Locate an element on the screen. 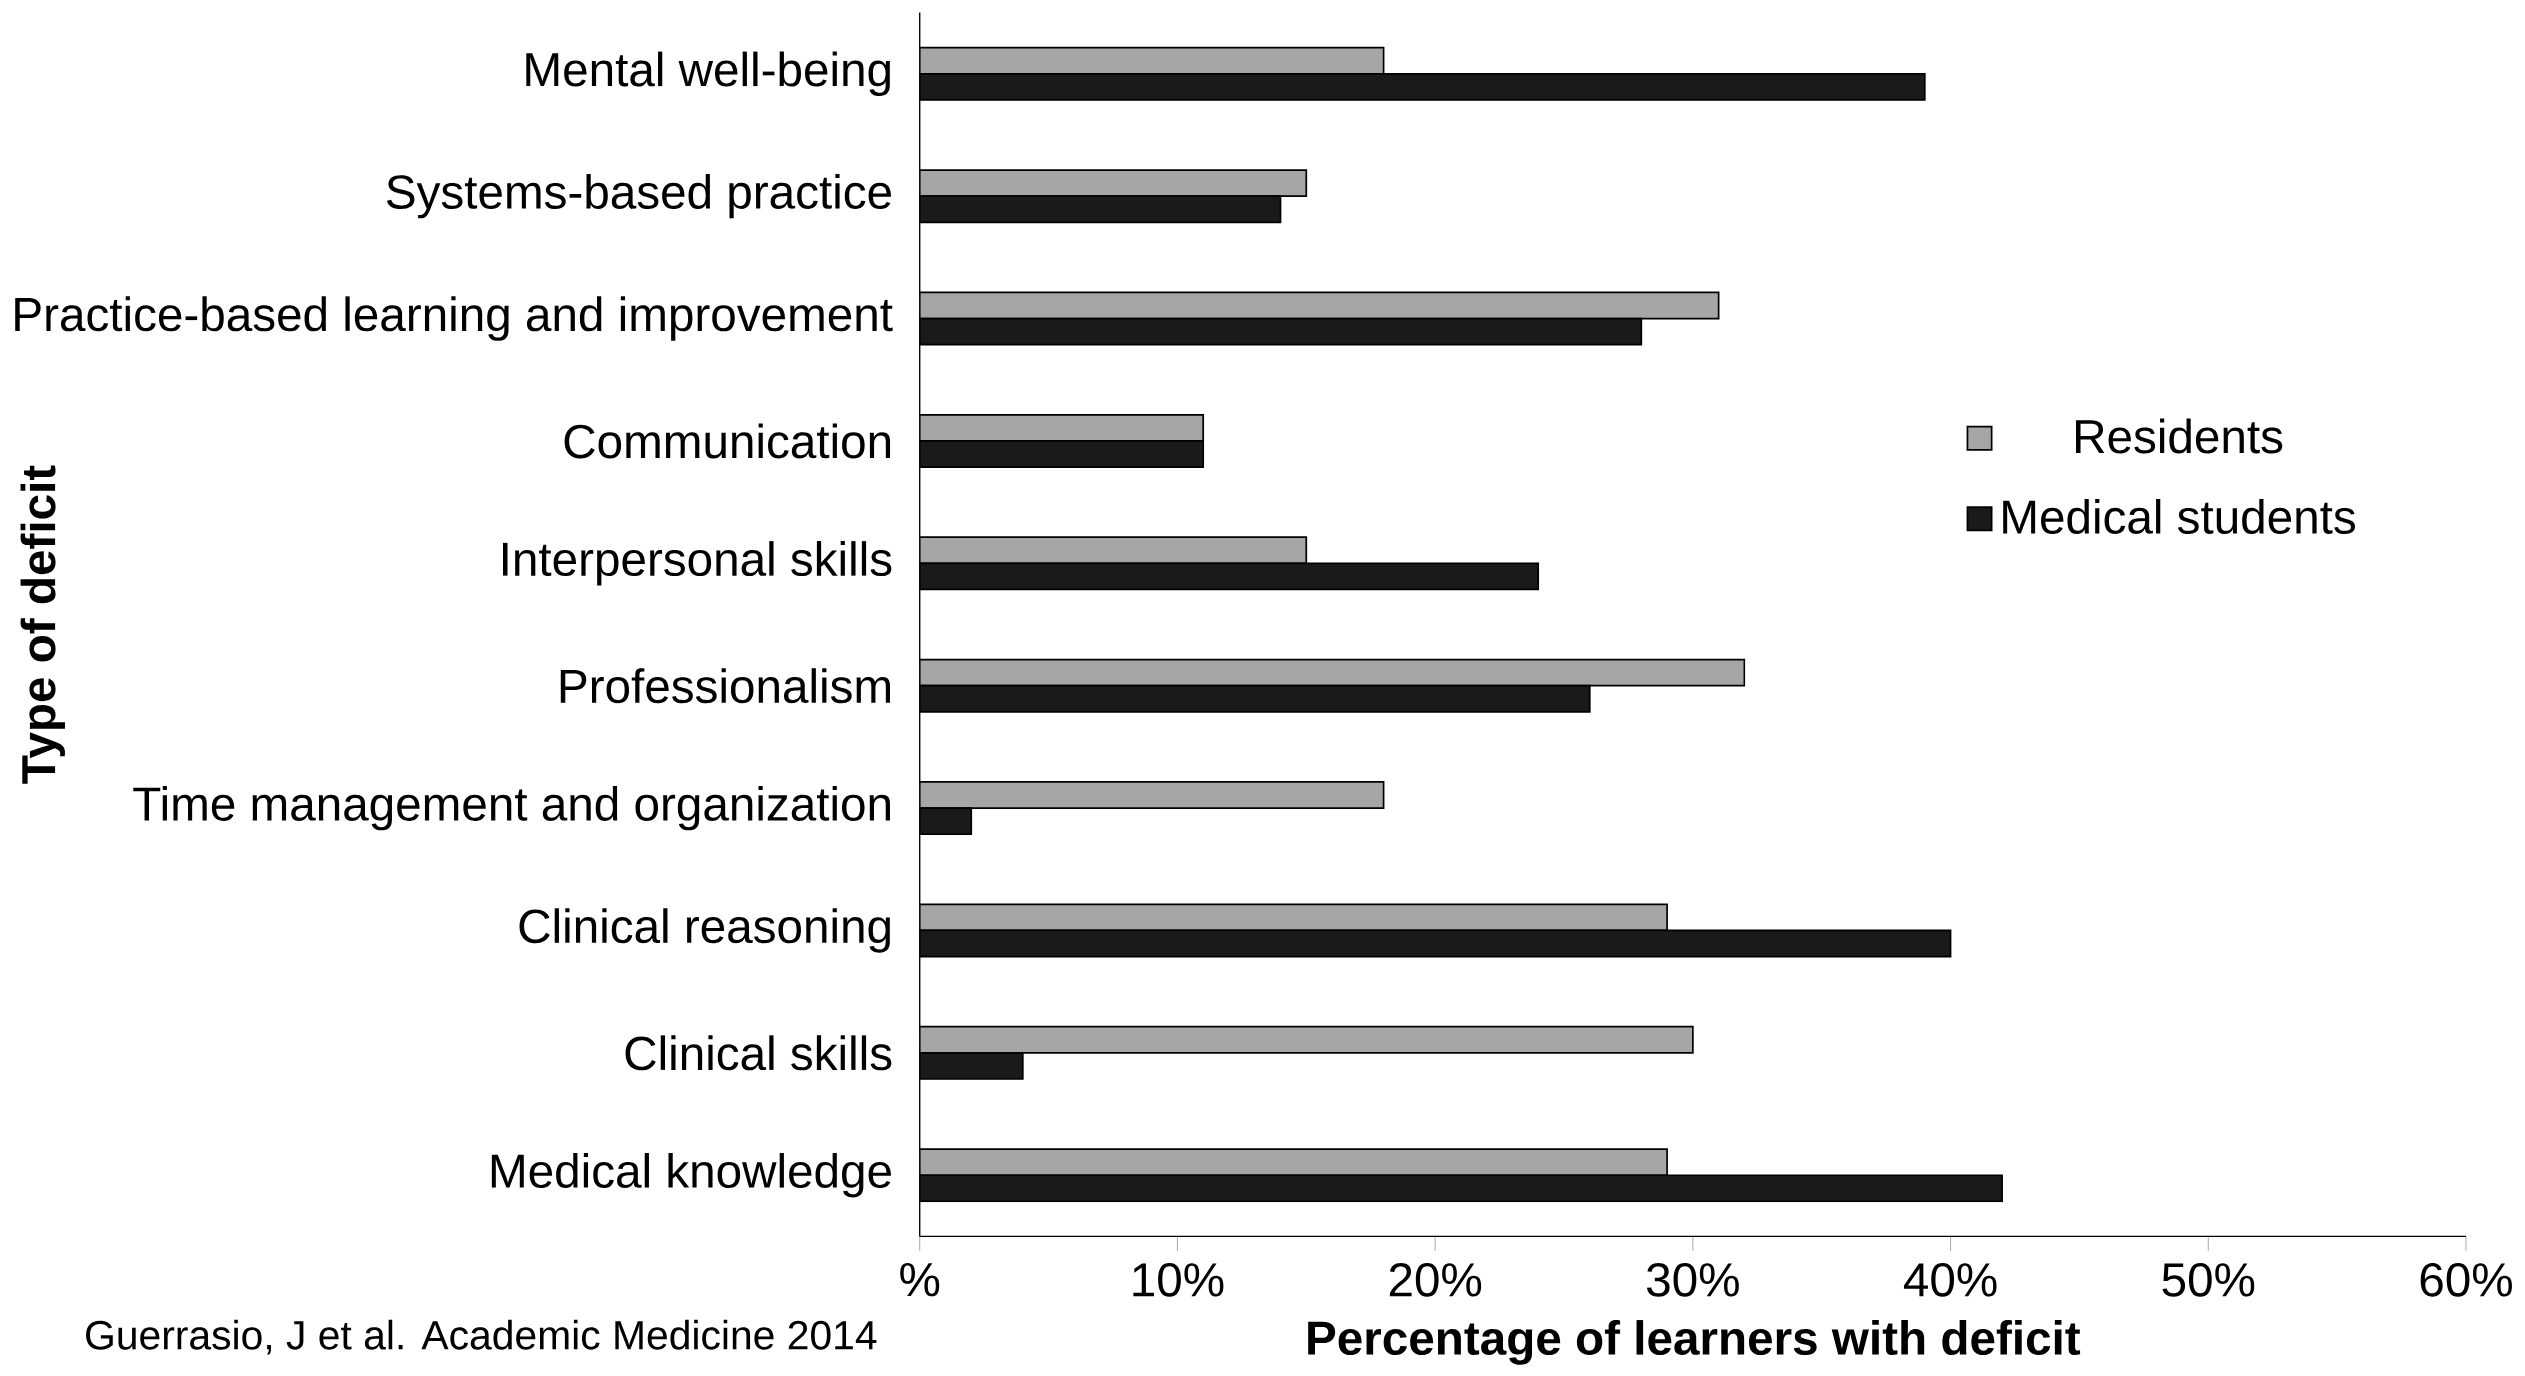 The width and height of the screenshot is (2525, 1376). y-tick-label: Time management and organization is located at coordinates (511, 808).